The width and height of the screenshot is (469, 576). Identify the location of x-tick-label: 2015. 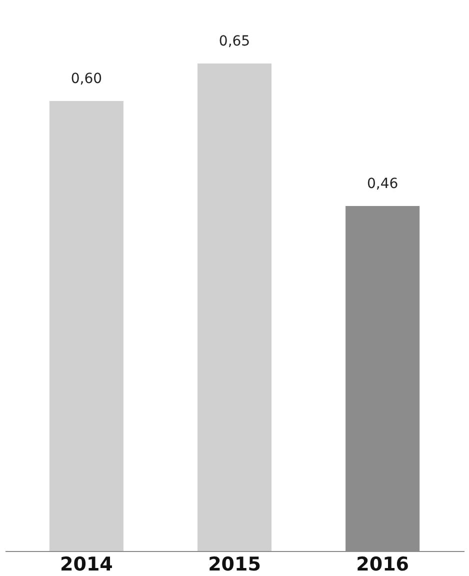
(234, 565).